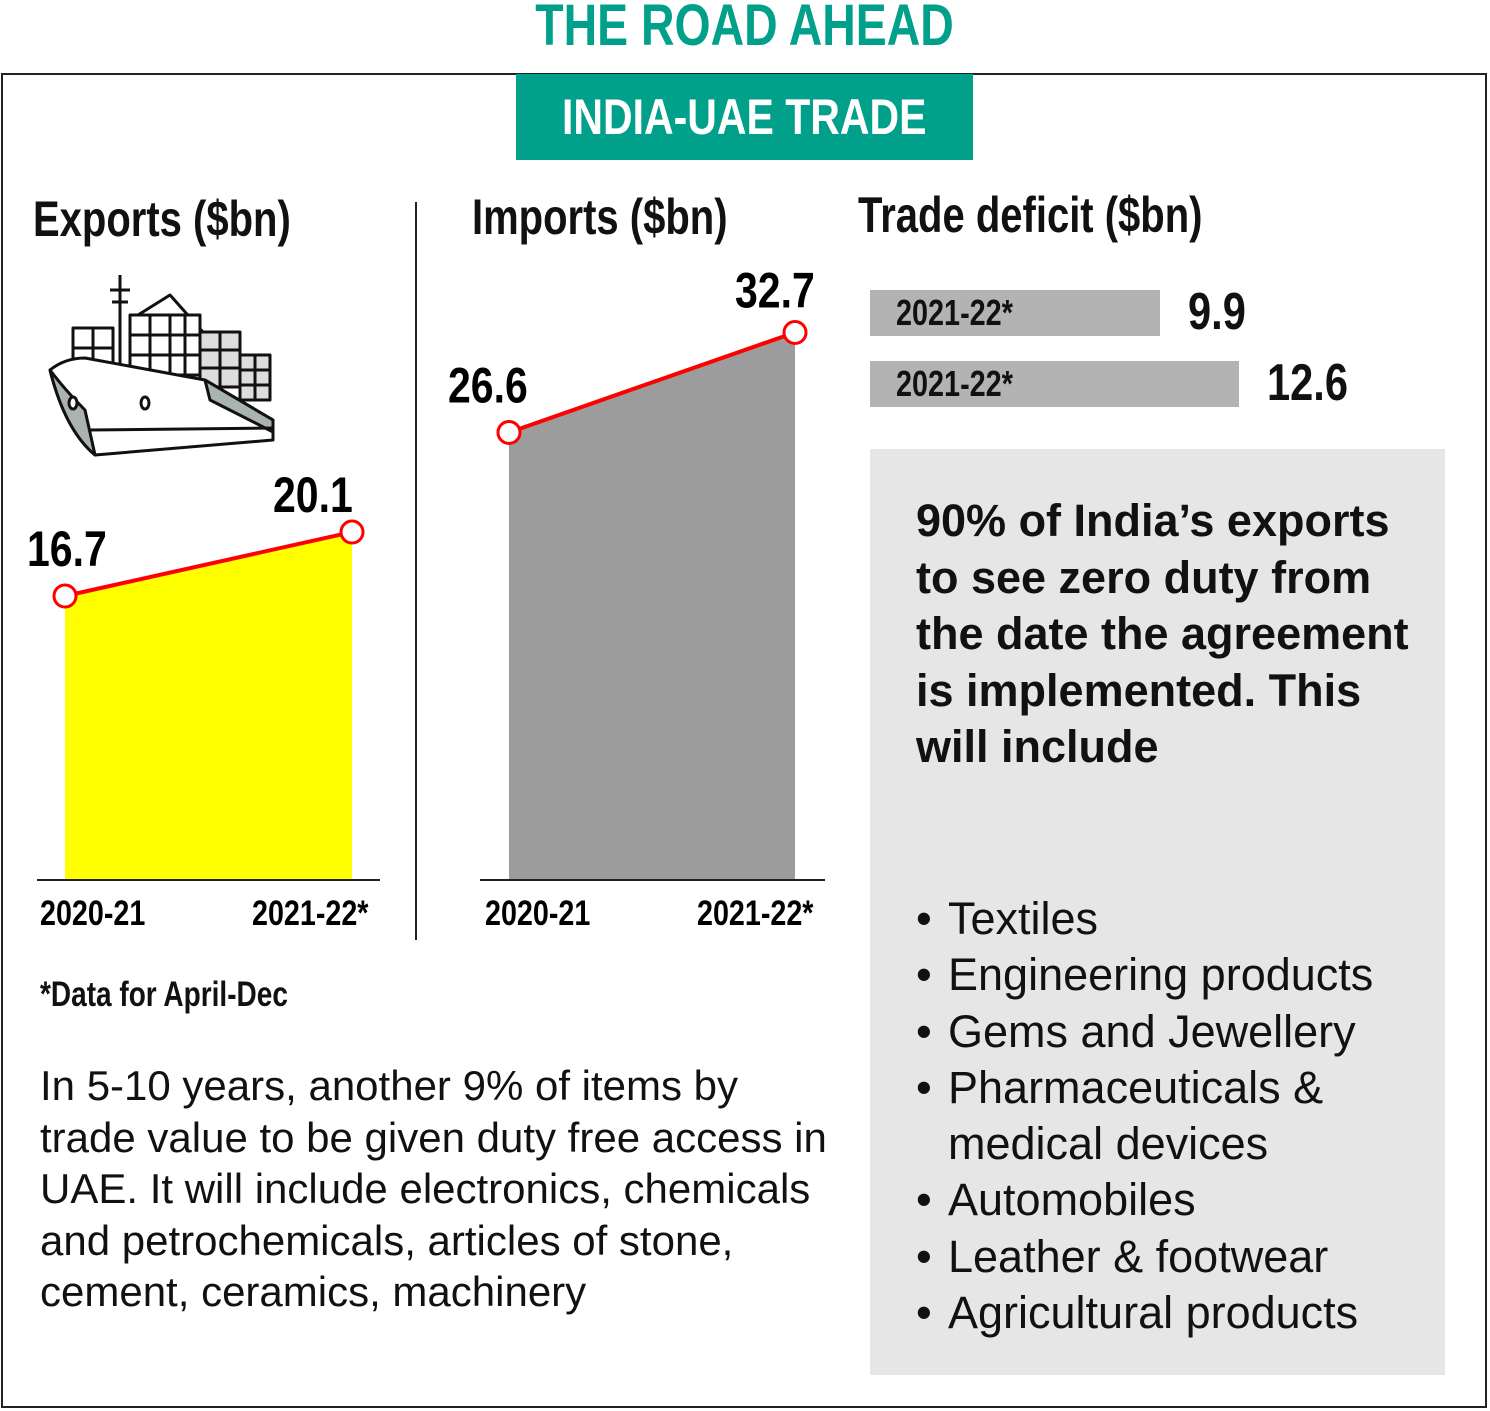  I want to click on title-text: THE ROAD AHEAD, so click(745, 29).